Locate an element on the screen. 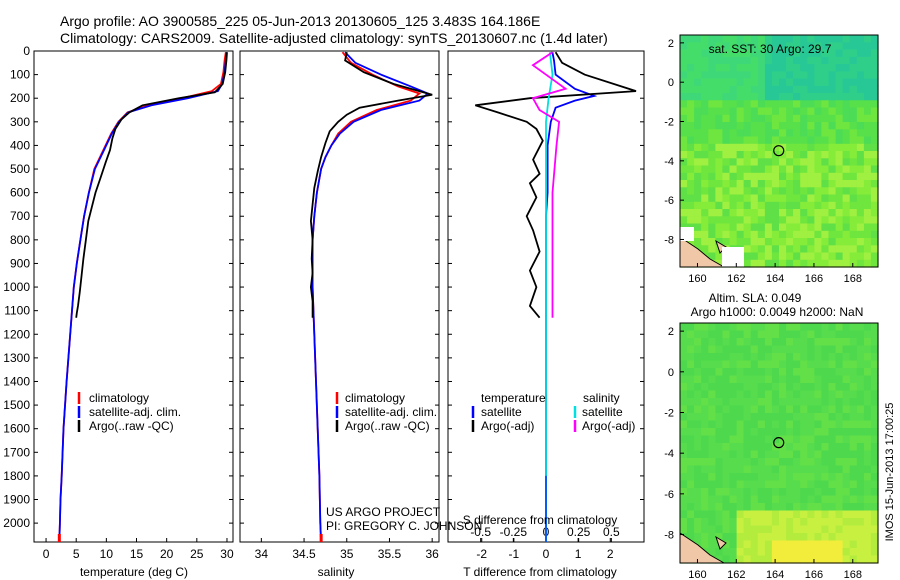  y-tick-label: 2000 is located at coordinates (16, 523).